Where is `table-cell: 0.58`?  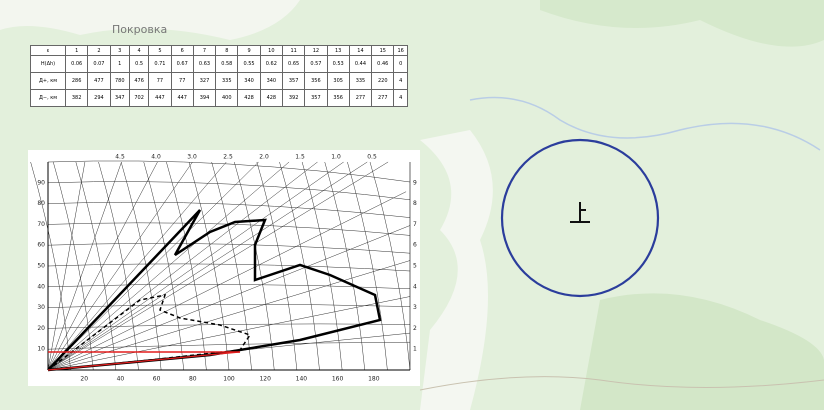
table-cell: 0.58 is located at coordinates (227, 64).